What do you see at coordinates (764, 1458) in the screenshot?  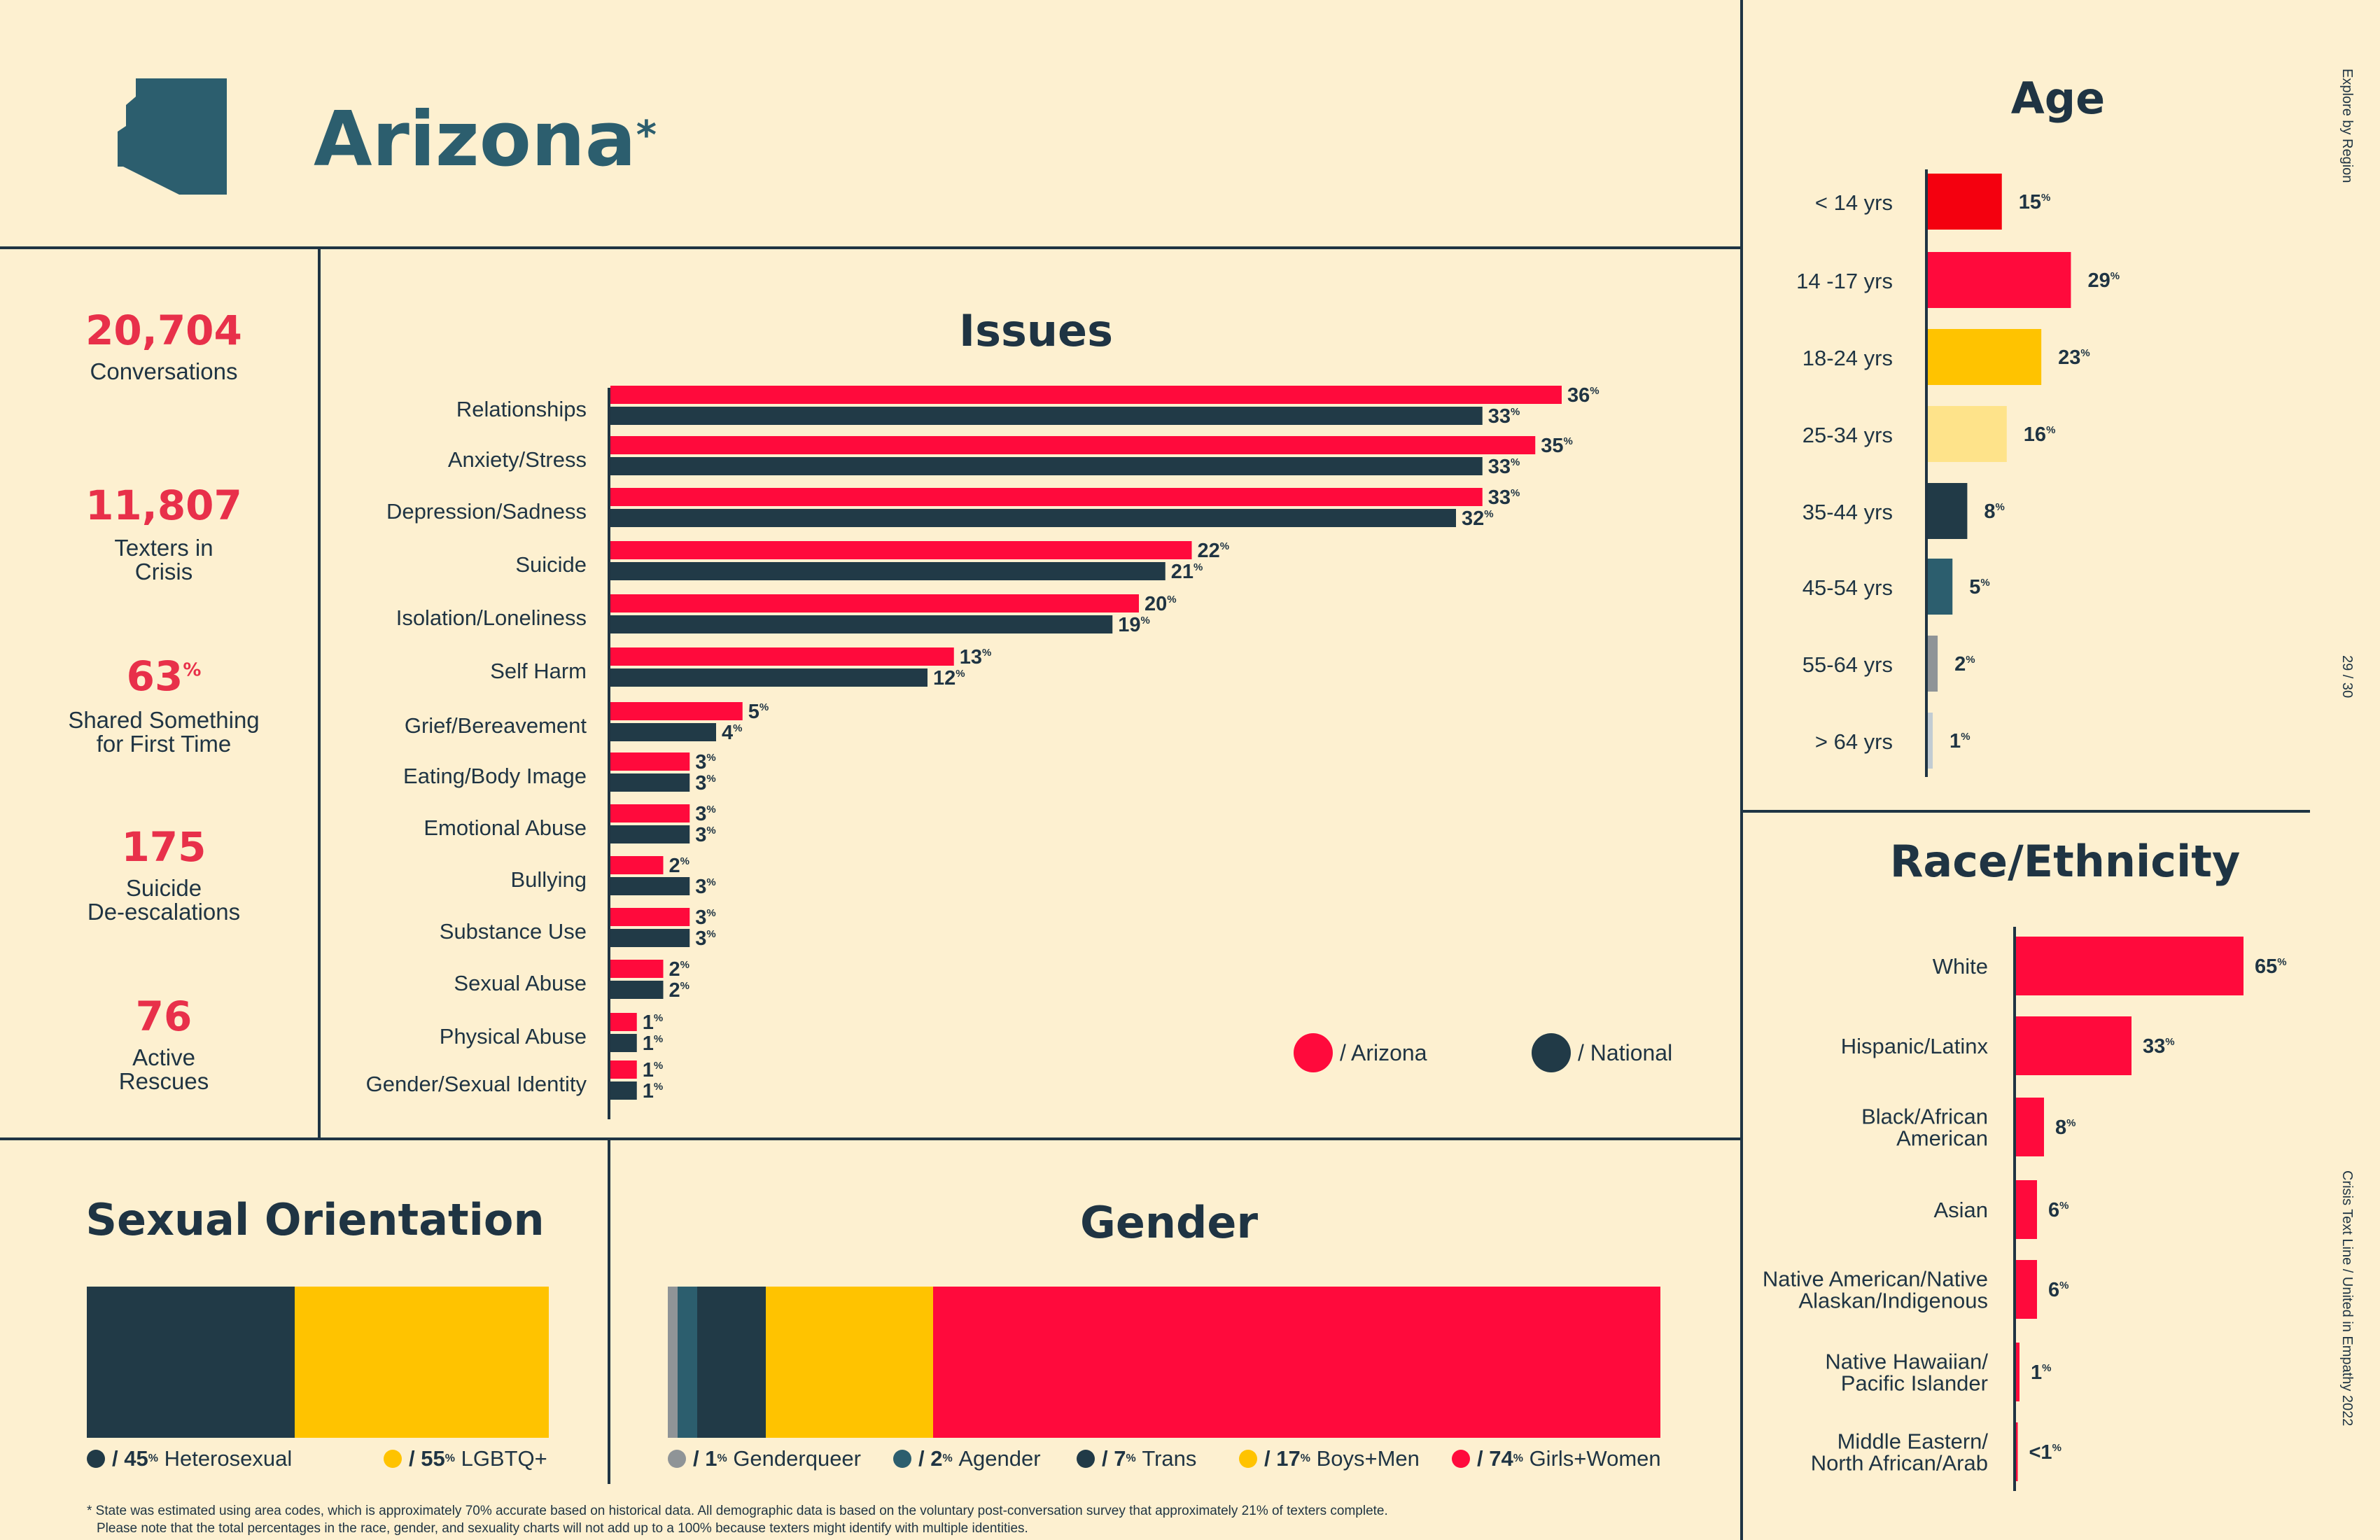 I see `gender-legend-item: / 1% Genderqueer` at bounding box center [764, 1458].